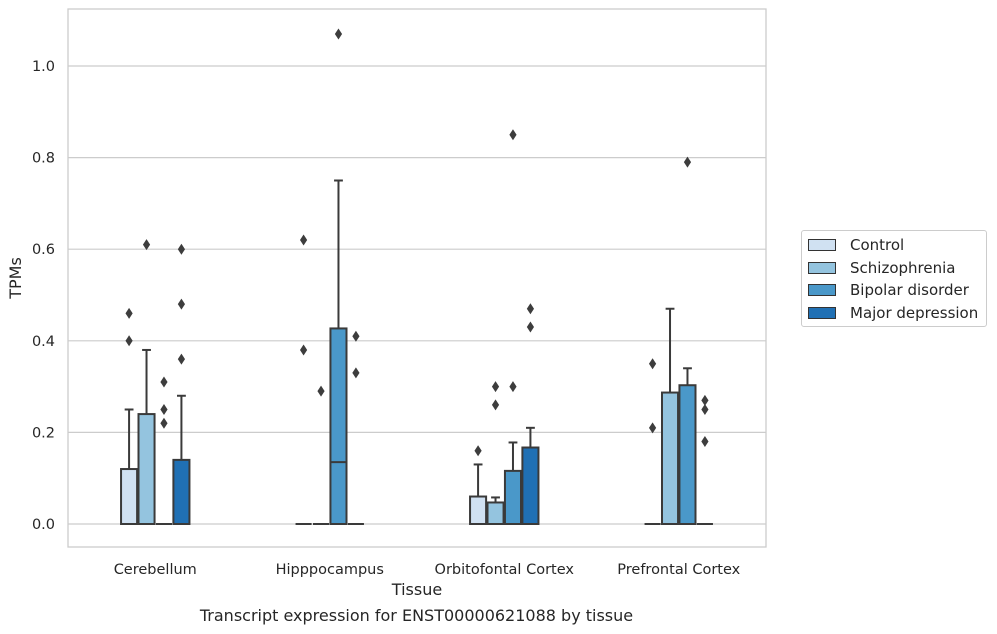 This screenshot has width=997, height=634. I want to click on legend-item-major-depression: Major depression, so click(893, 313).